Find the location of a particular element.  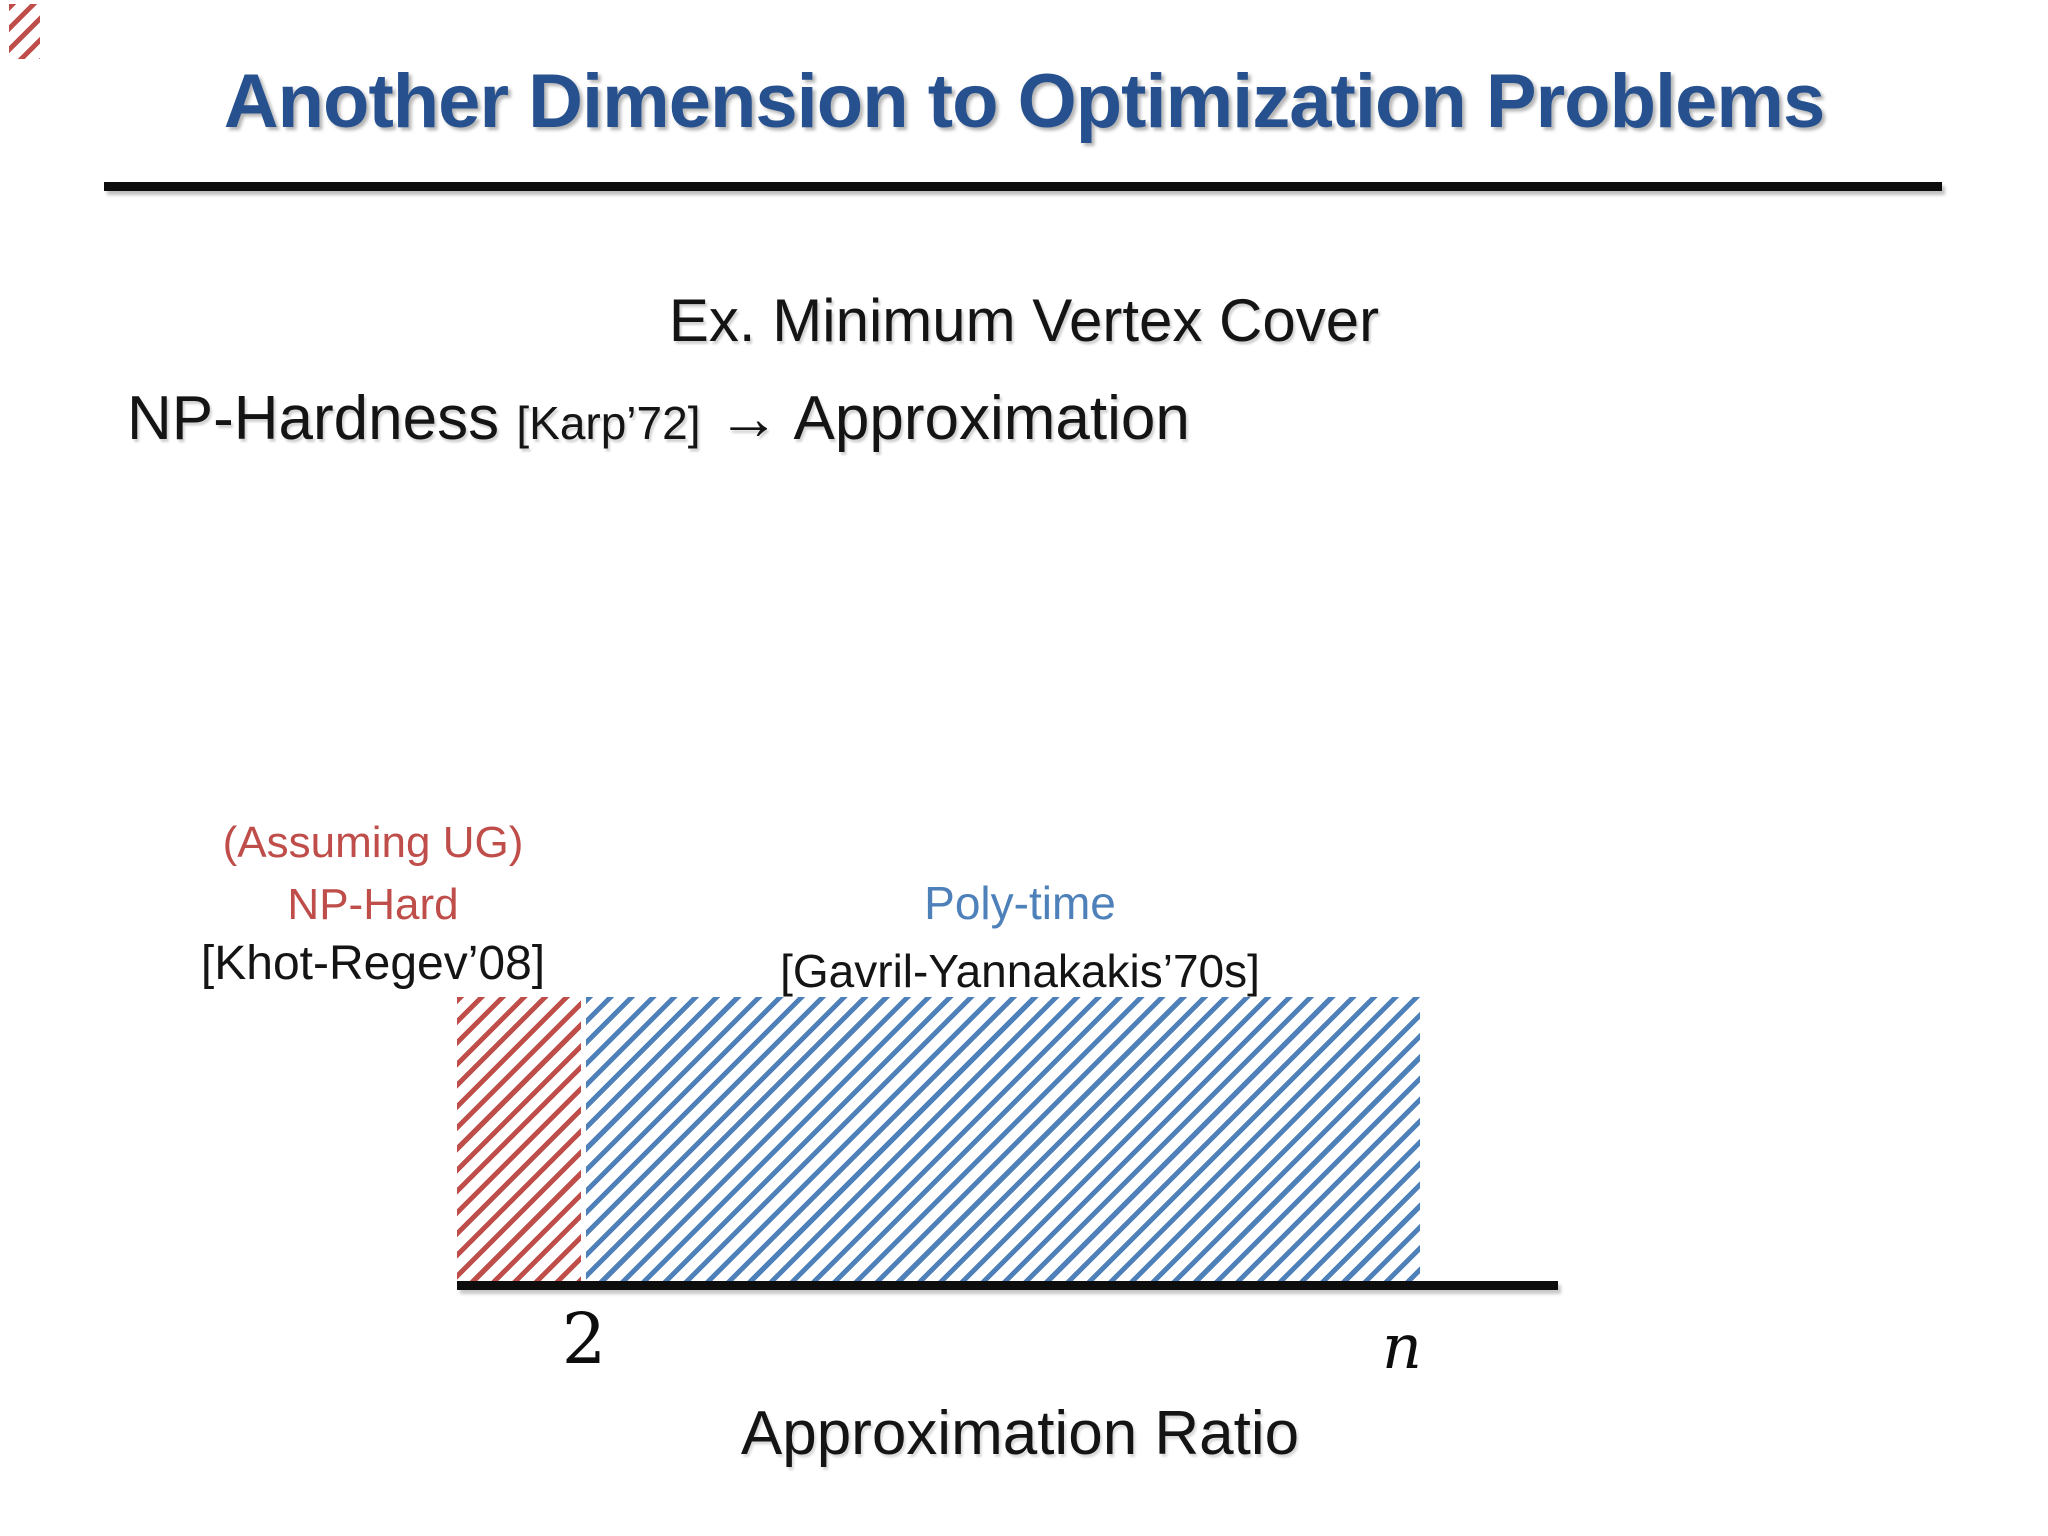

implies-arrow: → is located at coordinates (748, 418).